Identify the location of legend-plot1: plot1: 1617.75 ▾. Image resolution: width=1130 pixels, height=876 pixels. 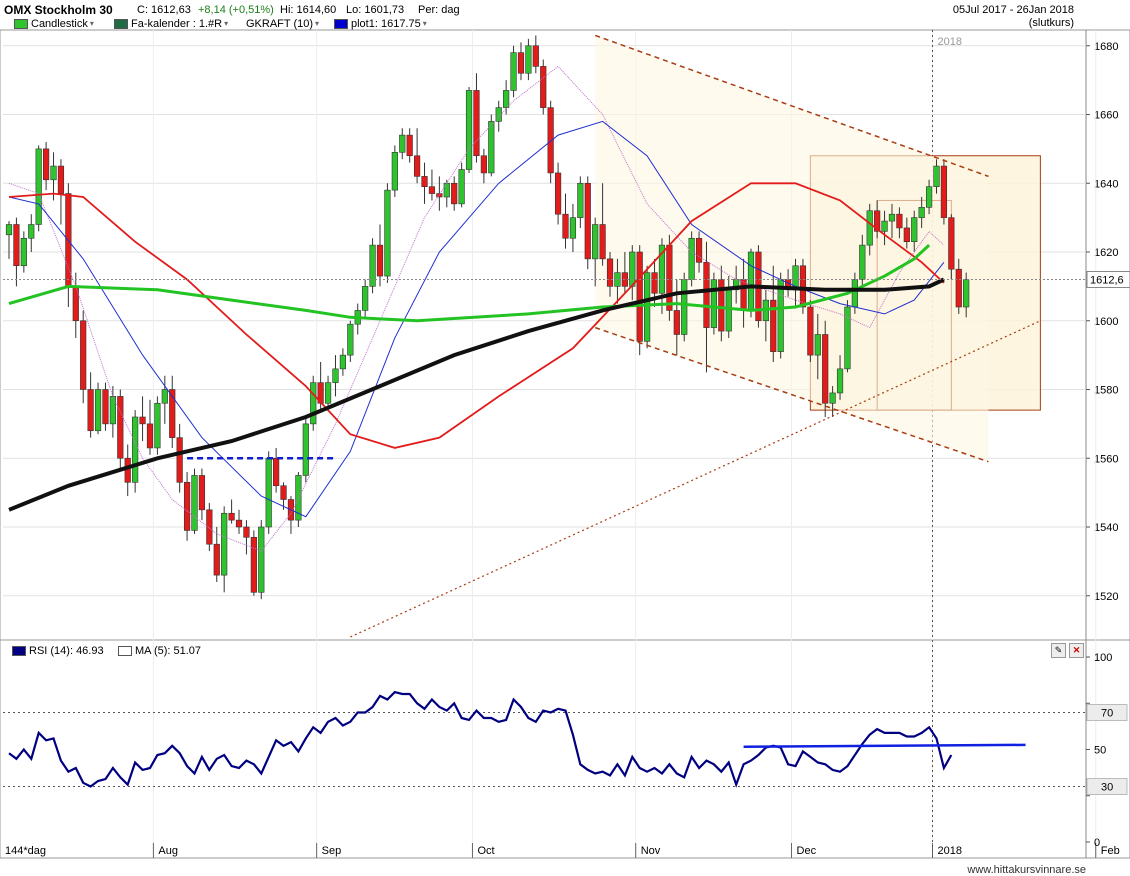
(380, 23).